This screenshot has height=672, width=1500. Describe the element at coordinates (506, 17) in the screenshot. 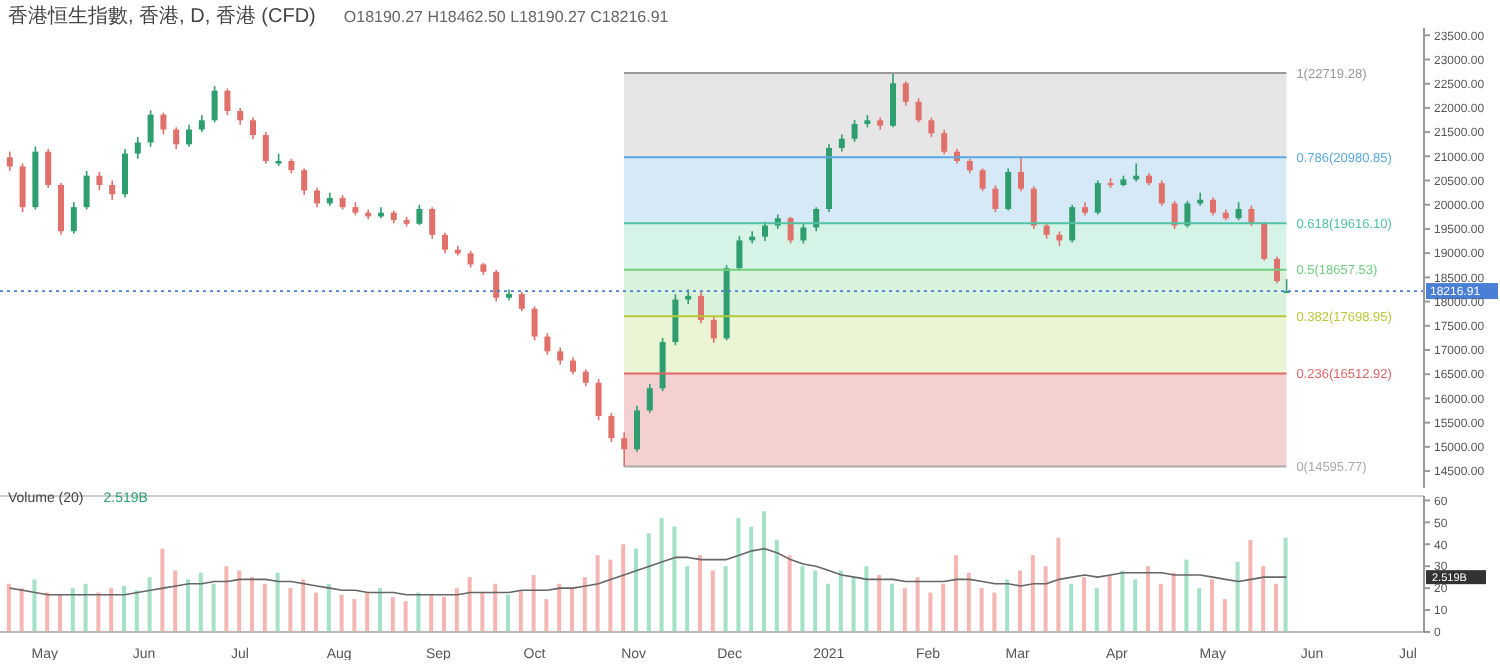

I see `text: O18190.27 H18462.50 L18190.27 C18216.91` at that location.